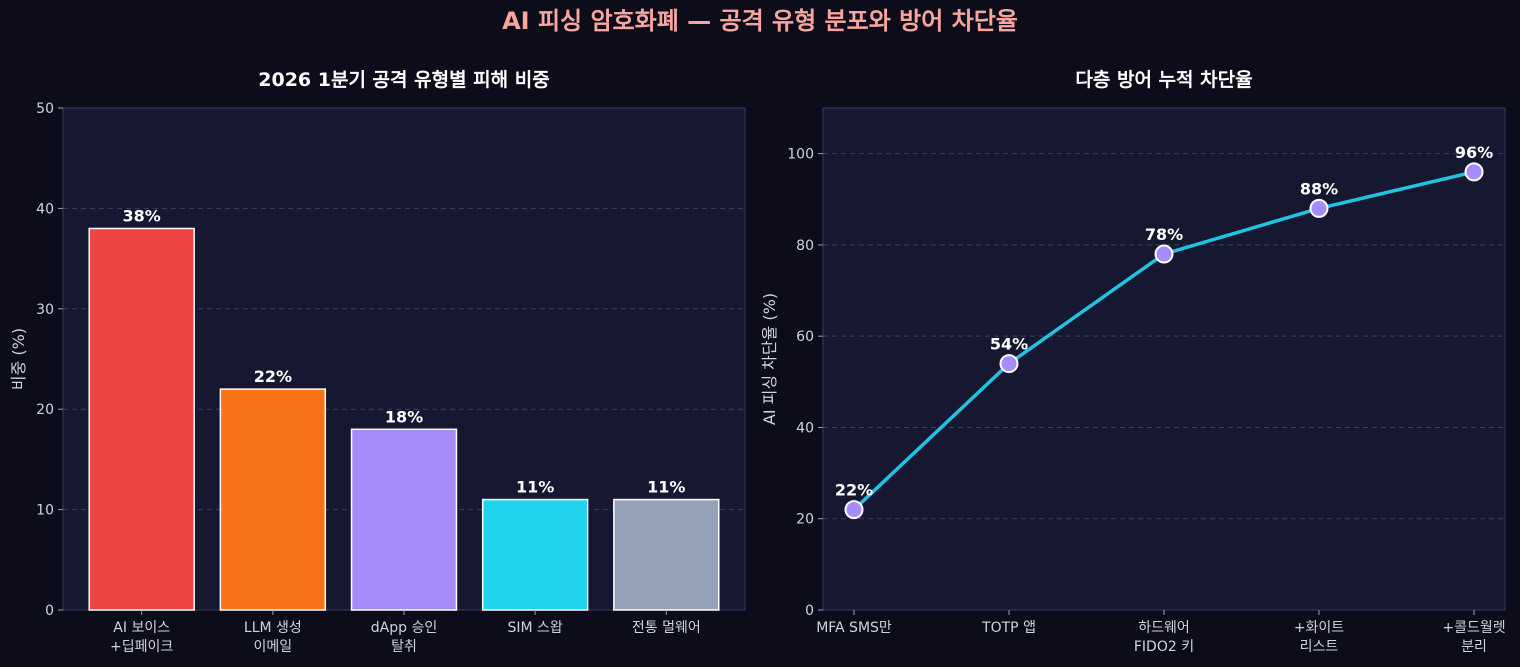  Describe the element at coordinates (854, 628) in the screenshot. I see `line-chart-x-tick-label: MFA SMS만` at that location.